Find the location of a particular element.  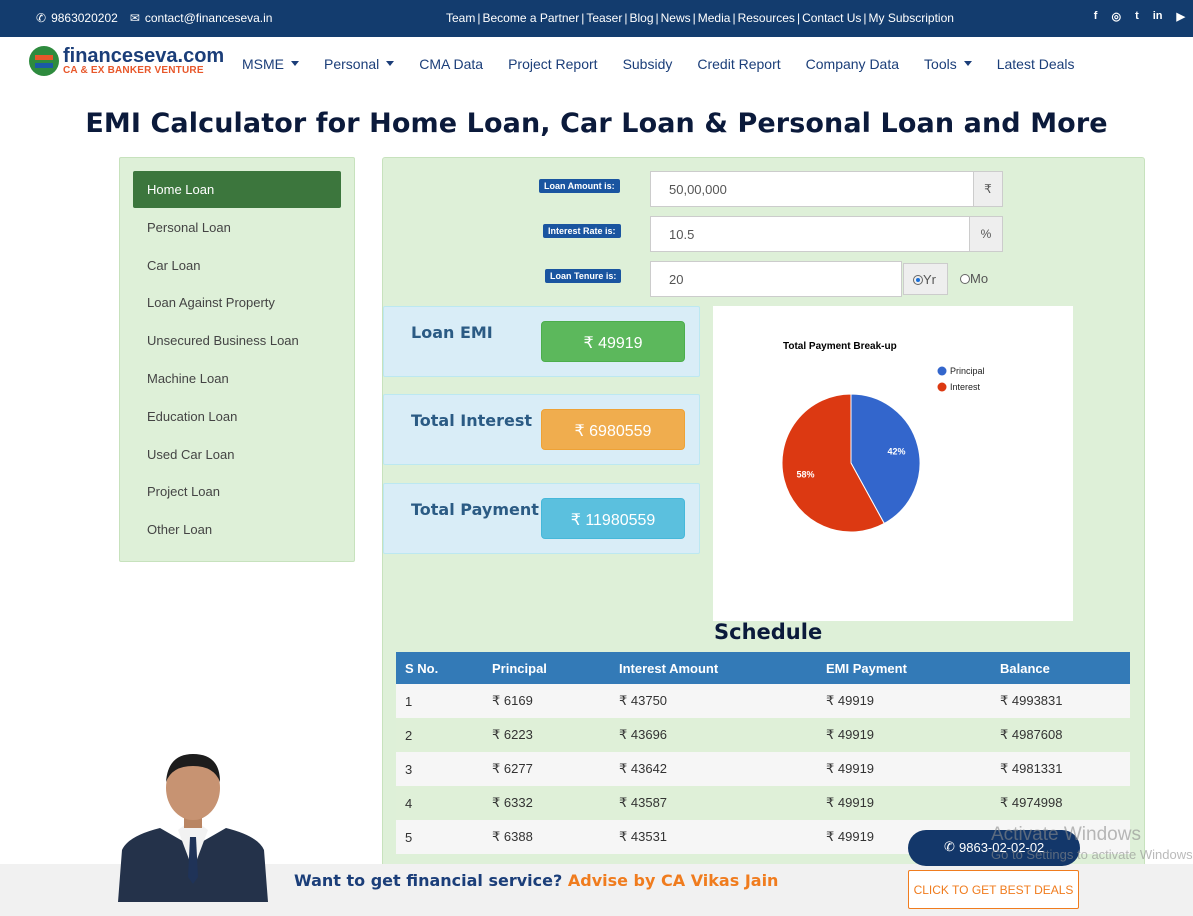

nav-item: Credit Report is located at coordinates (738, 64).